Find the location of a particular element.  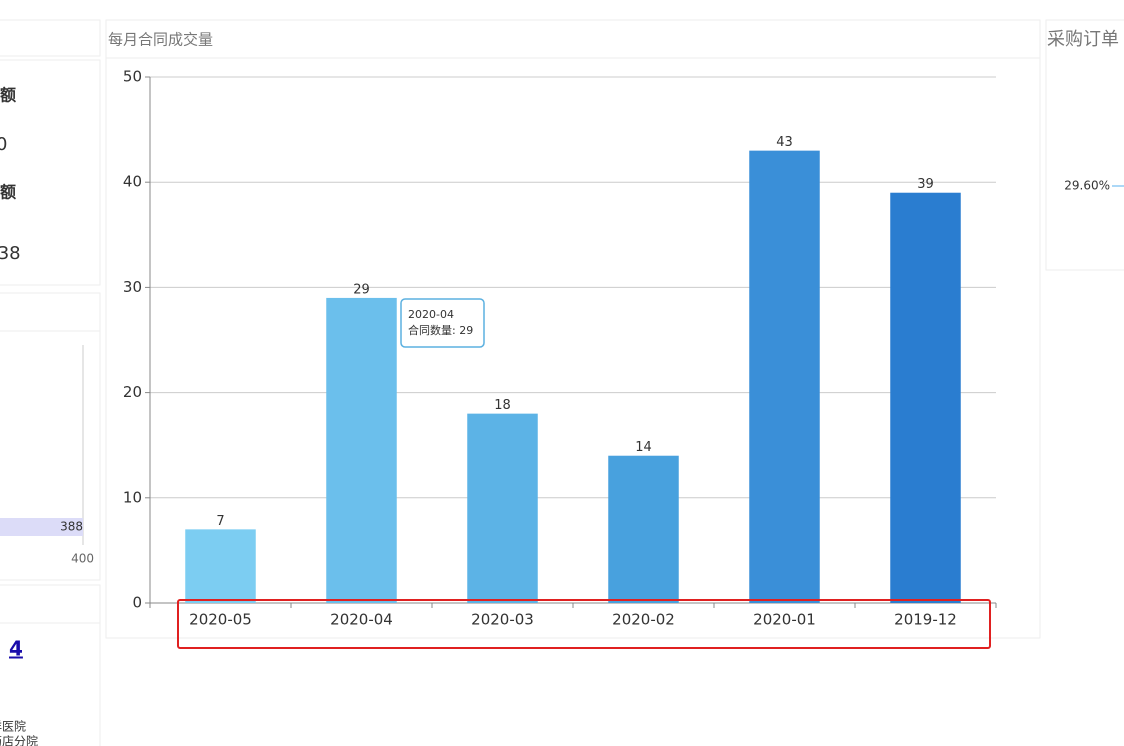

y-tick-label: 30 is located at coordinates (132, 287).